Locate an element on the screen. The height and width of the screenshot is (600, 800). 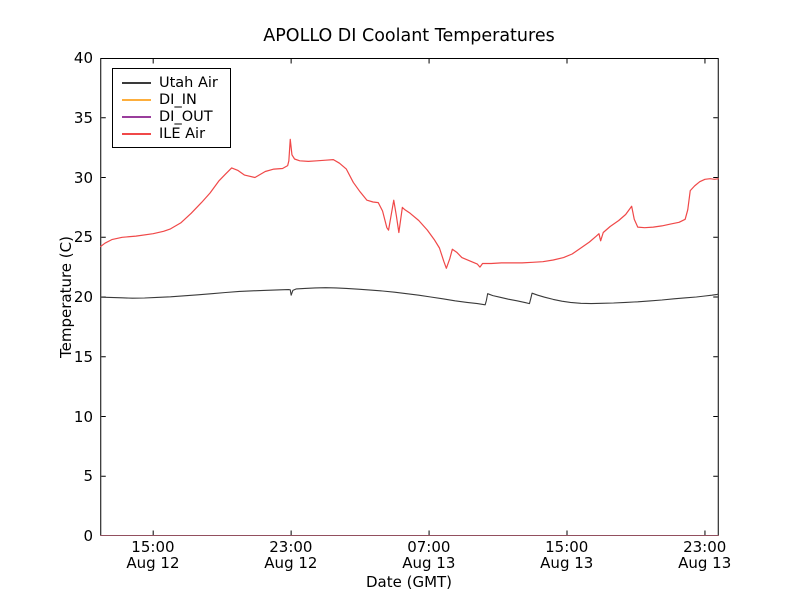
x-tick-label: 15:00 Aug 12 is located at coordinates (153, 555).